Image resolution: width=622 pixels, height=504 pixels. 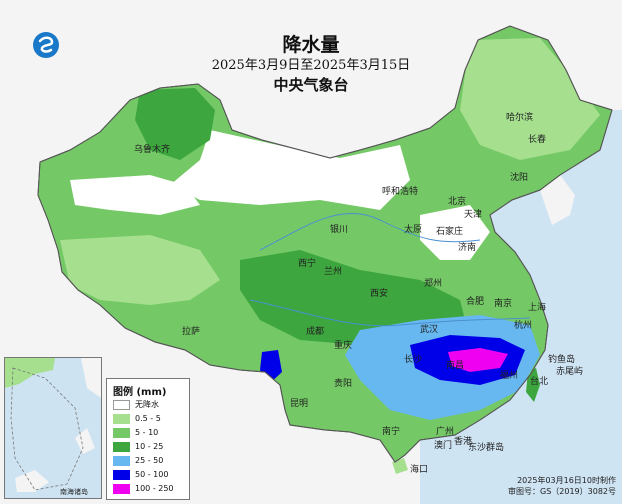 I want to click on legend-row: 100 - 250, so click(x=143, y=488).